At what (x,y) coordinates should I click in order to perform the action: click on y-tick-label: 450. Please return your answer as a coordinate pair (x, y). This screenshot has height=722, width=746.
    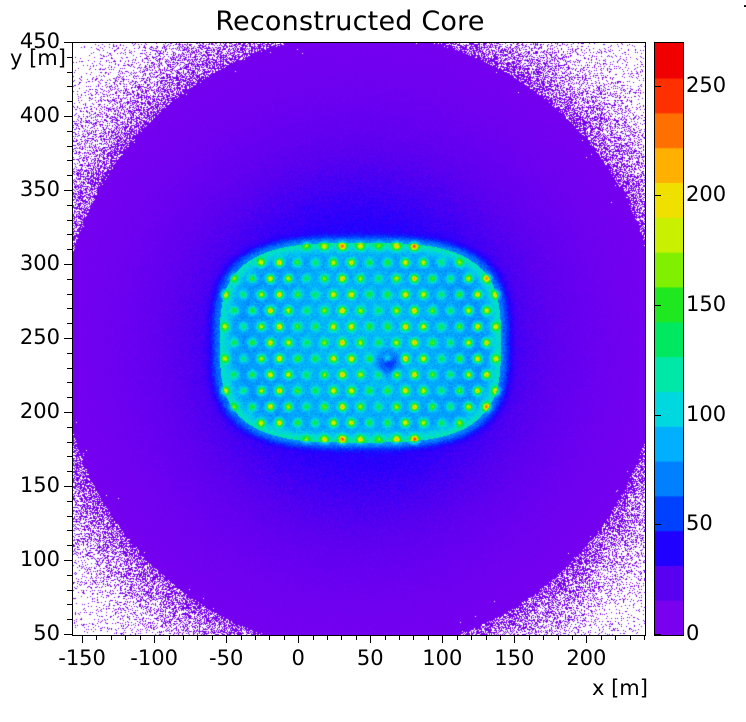
    Looking at the image, I should click on (39, 41).